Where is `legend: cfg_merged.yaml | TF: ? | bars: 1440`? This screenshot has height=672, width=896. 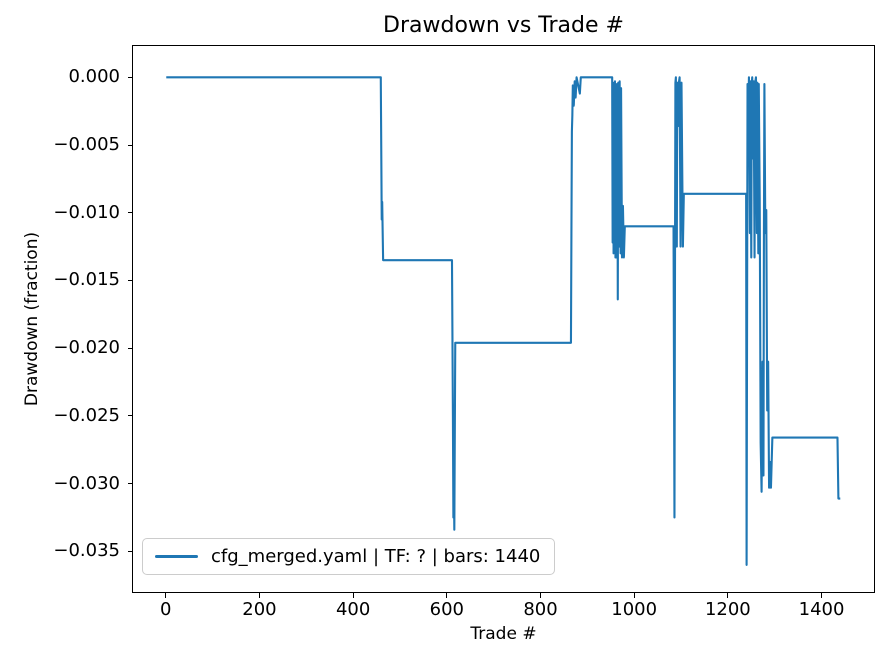 legend: cfg_merged.yaml | TF: ? | bars: 1440 is located at coordinates (349, 556).